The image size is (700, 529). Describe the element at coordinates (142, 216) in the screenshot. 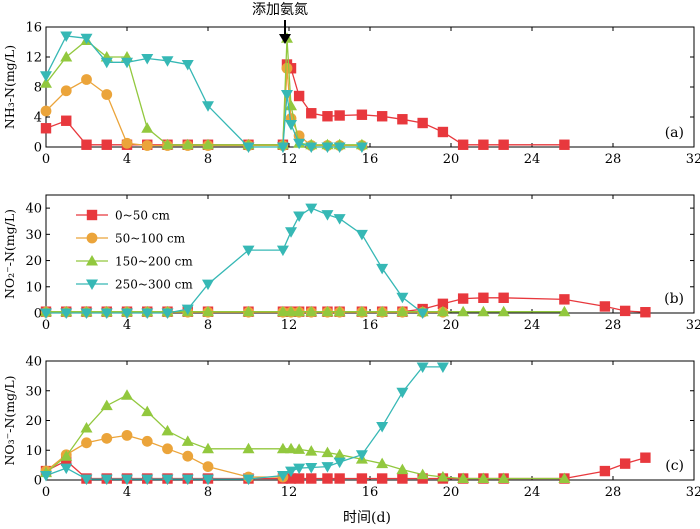

I see `legend-label-1: 0~50 cm` at that location.